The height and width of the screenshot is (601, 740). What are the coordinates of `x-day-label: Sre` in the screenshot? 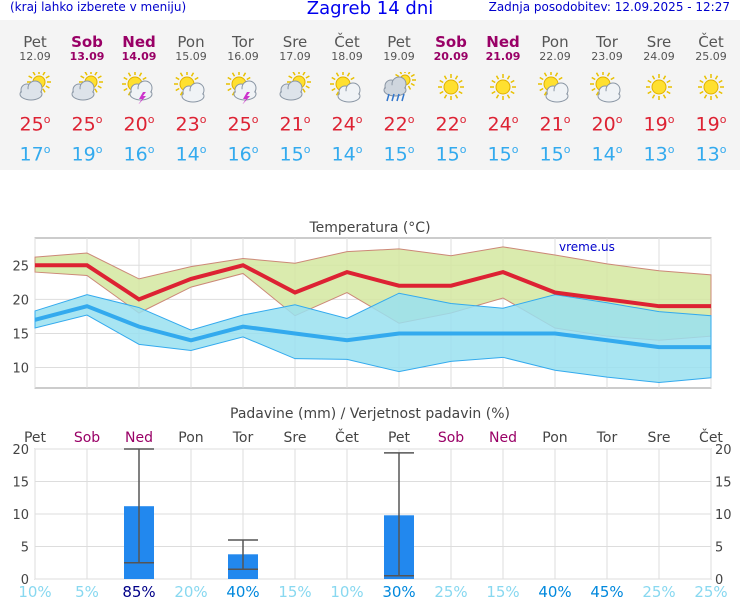 It's located at (295, 438).